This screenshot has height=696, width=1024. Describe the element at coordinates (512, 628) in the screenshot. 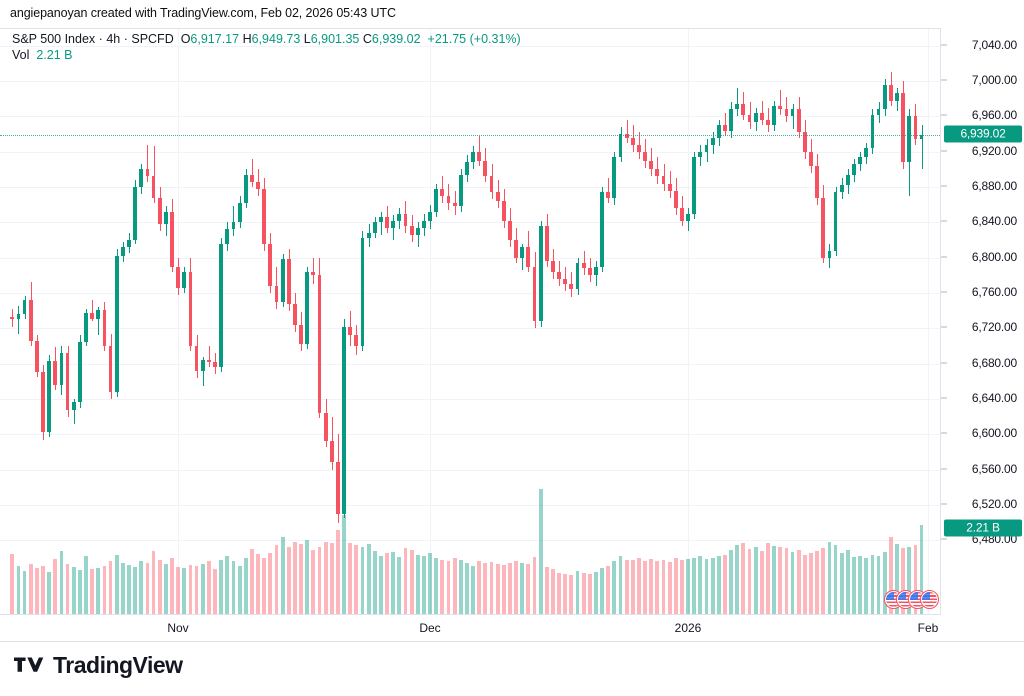

I see `time-axis: Nov Dec 2026 Feb` at that location.